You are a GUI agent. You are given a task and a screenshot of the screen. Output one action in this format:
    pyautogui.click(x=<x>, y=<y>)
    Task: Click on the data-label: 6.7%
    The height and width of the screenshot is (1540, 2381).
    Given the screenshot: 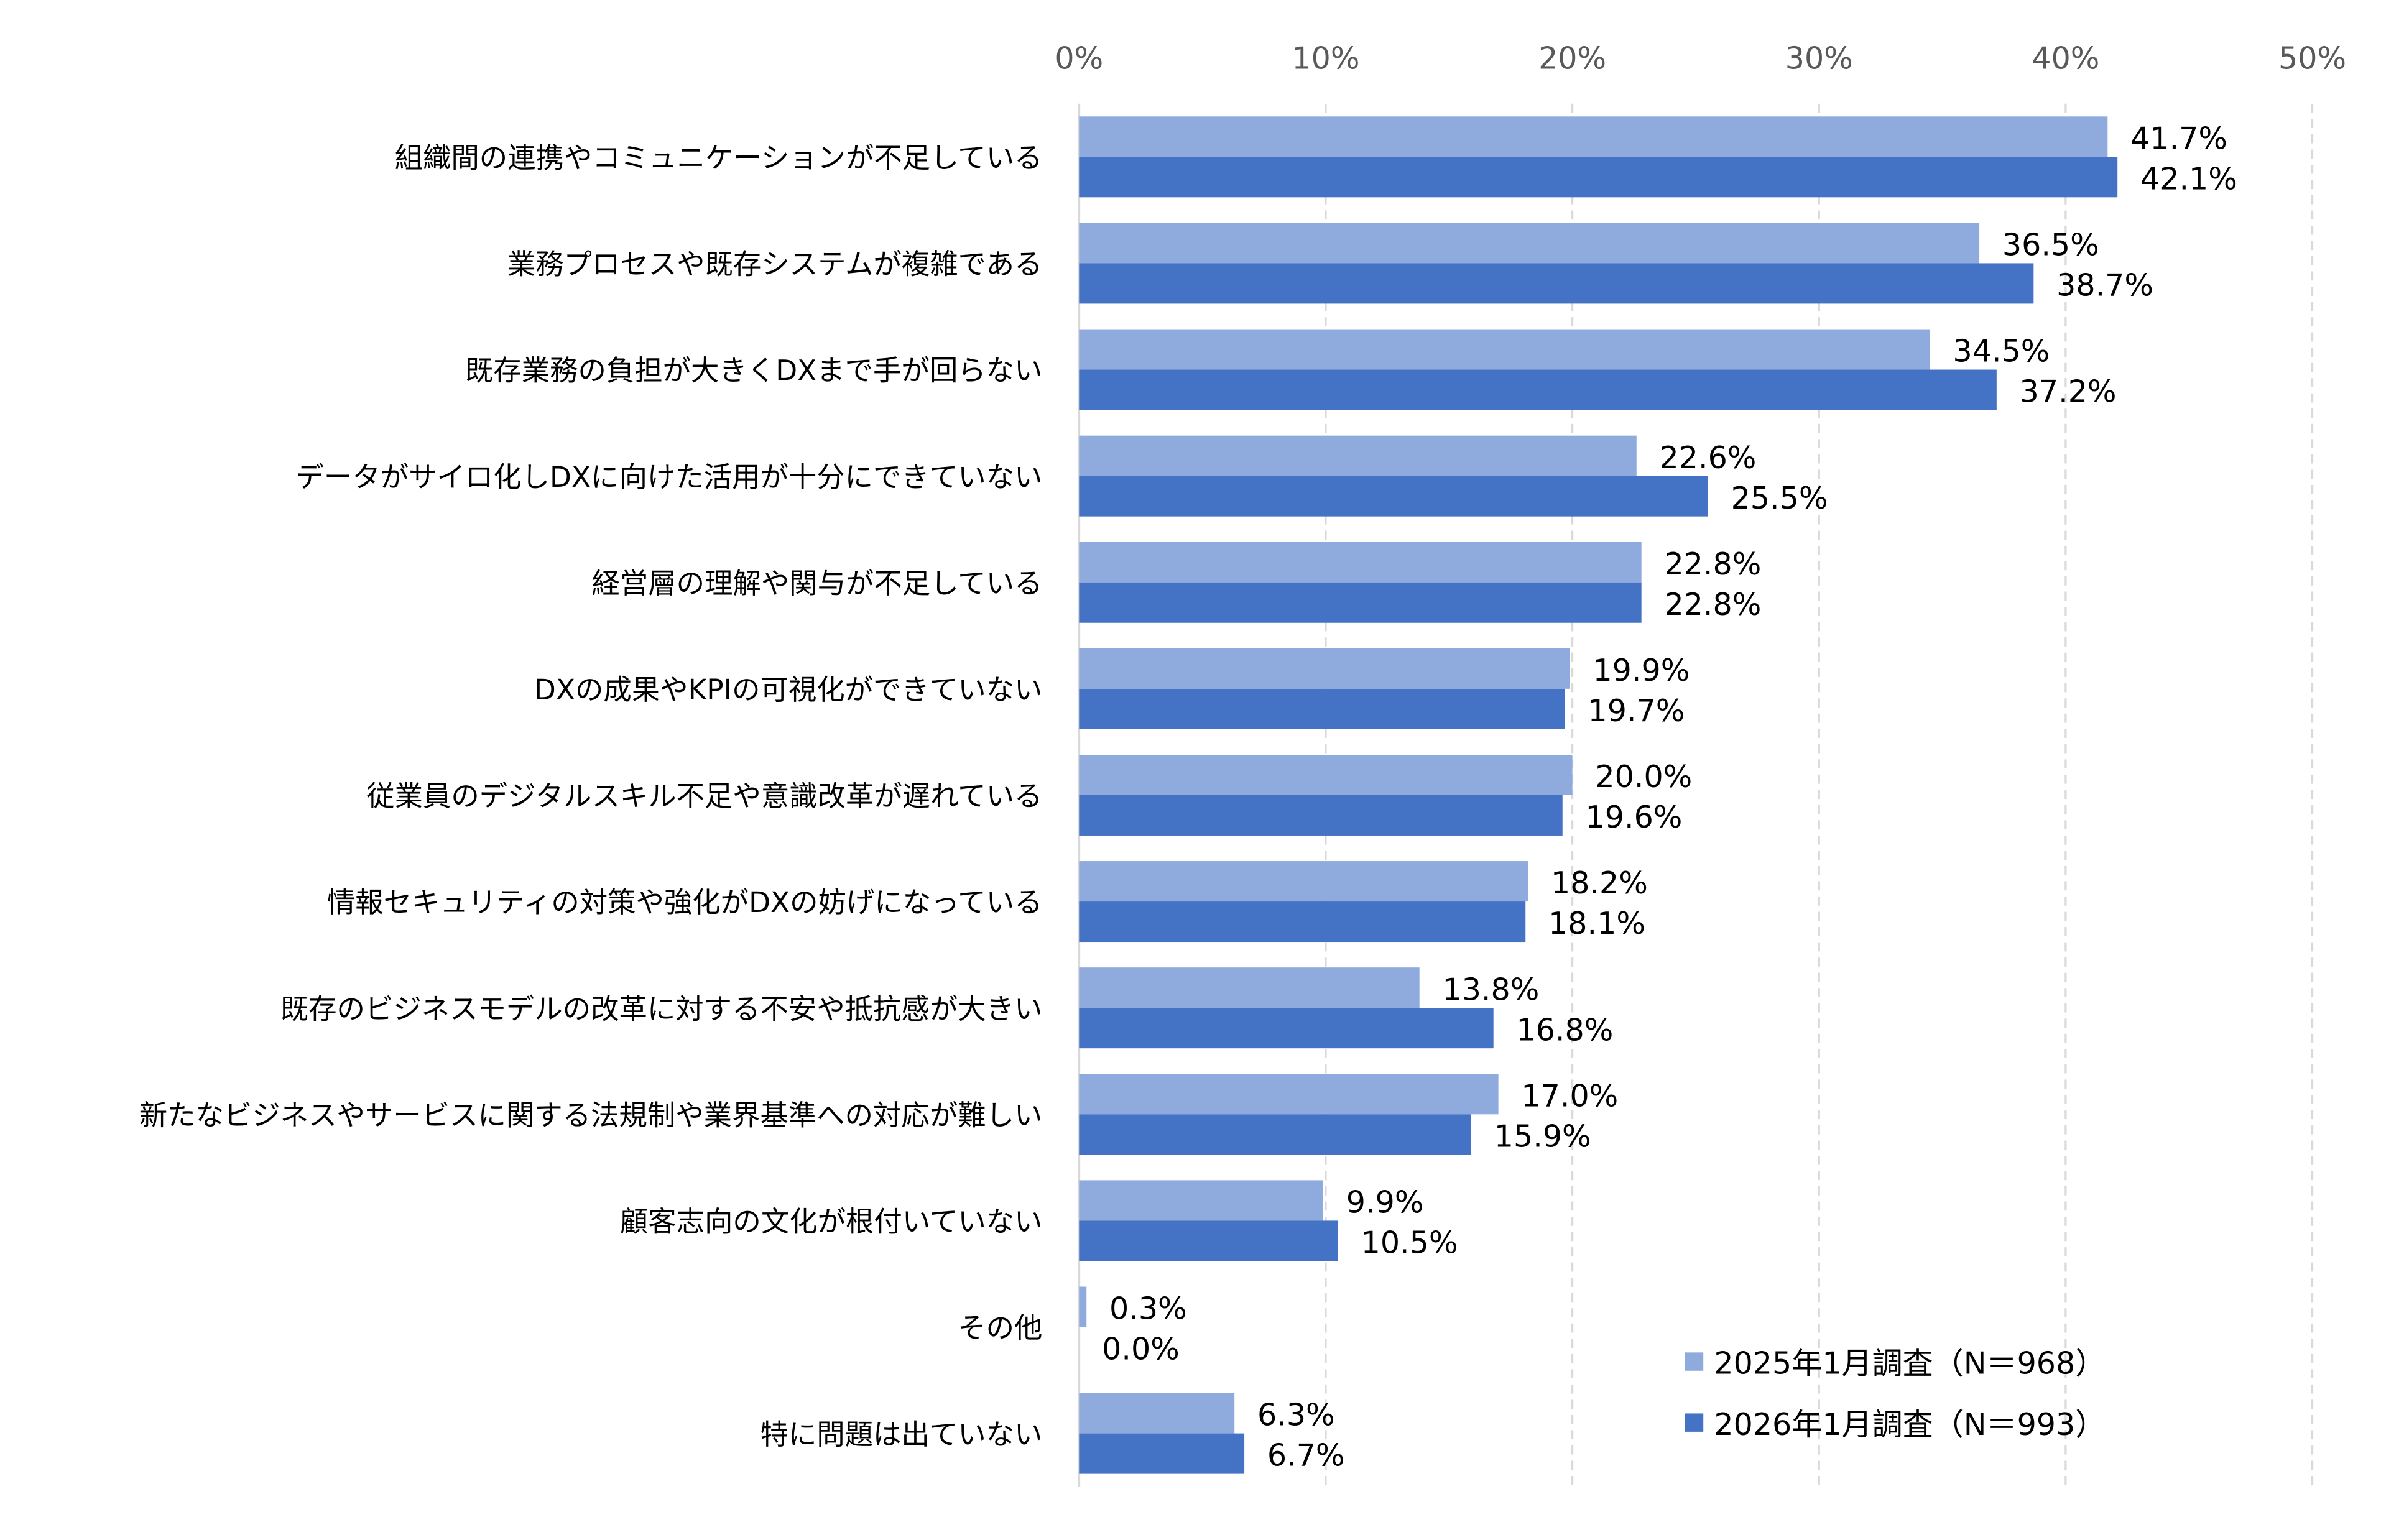 What is the action you would take?
    pyautogui.click(x=1306, y=1455)
    